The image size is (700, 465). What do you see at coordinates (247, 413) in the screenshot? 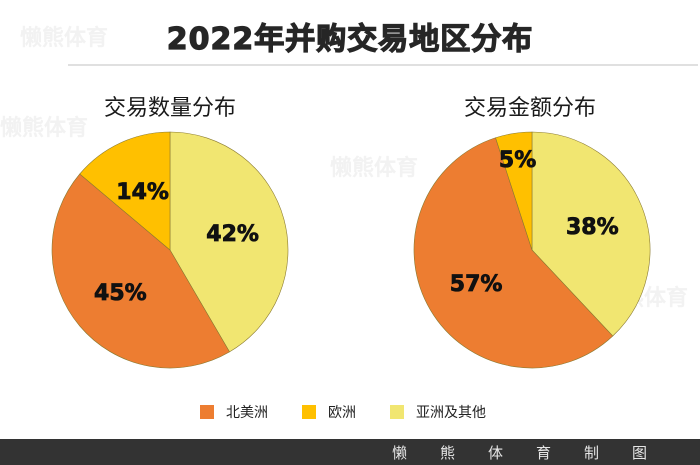
I see `legend-label: 北美洲` at bounding box center [247, 413].